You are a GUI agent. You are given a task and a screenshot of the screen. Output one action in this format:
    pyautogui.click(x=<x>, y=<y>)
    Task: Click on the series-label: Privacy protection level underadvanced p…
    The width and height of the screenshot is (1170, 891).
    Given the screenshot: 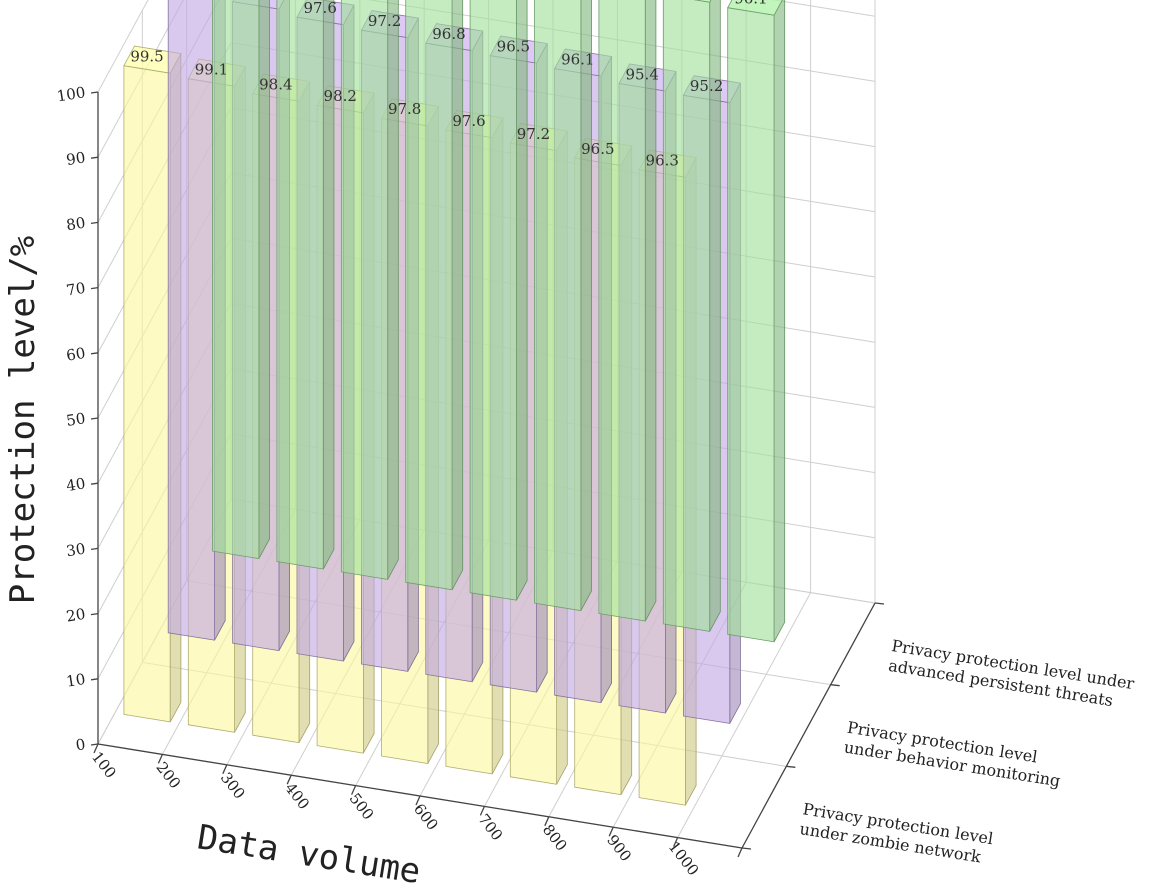 What is the action you would take?
    pyautogui.click(x=1011, y=674)
    